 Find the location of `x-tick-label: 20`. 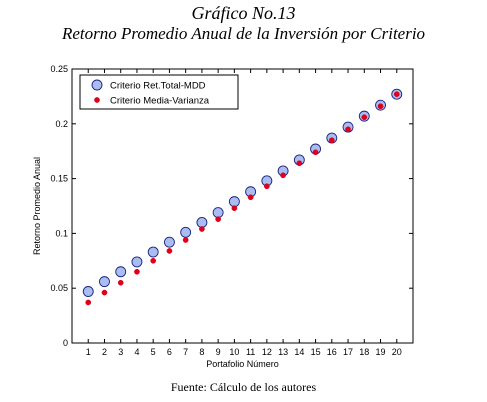

x-tick-label: 20 is located at coordinates (397, 352).